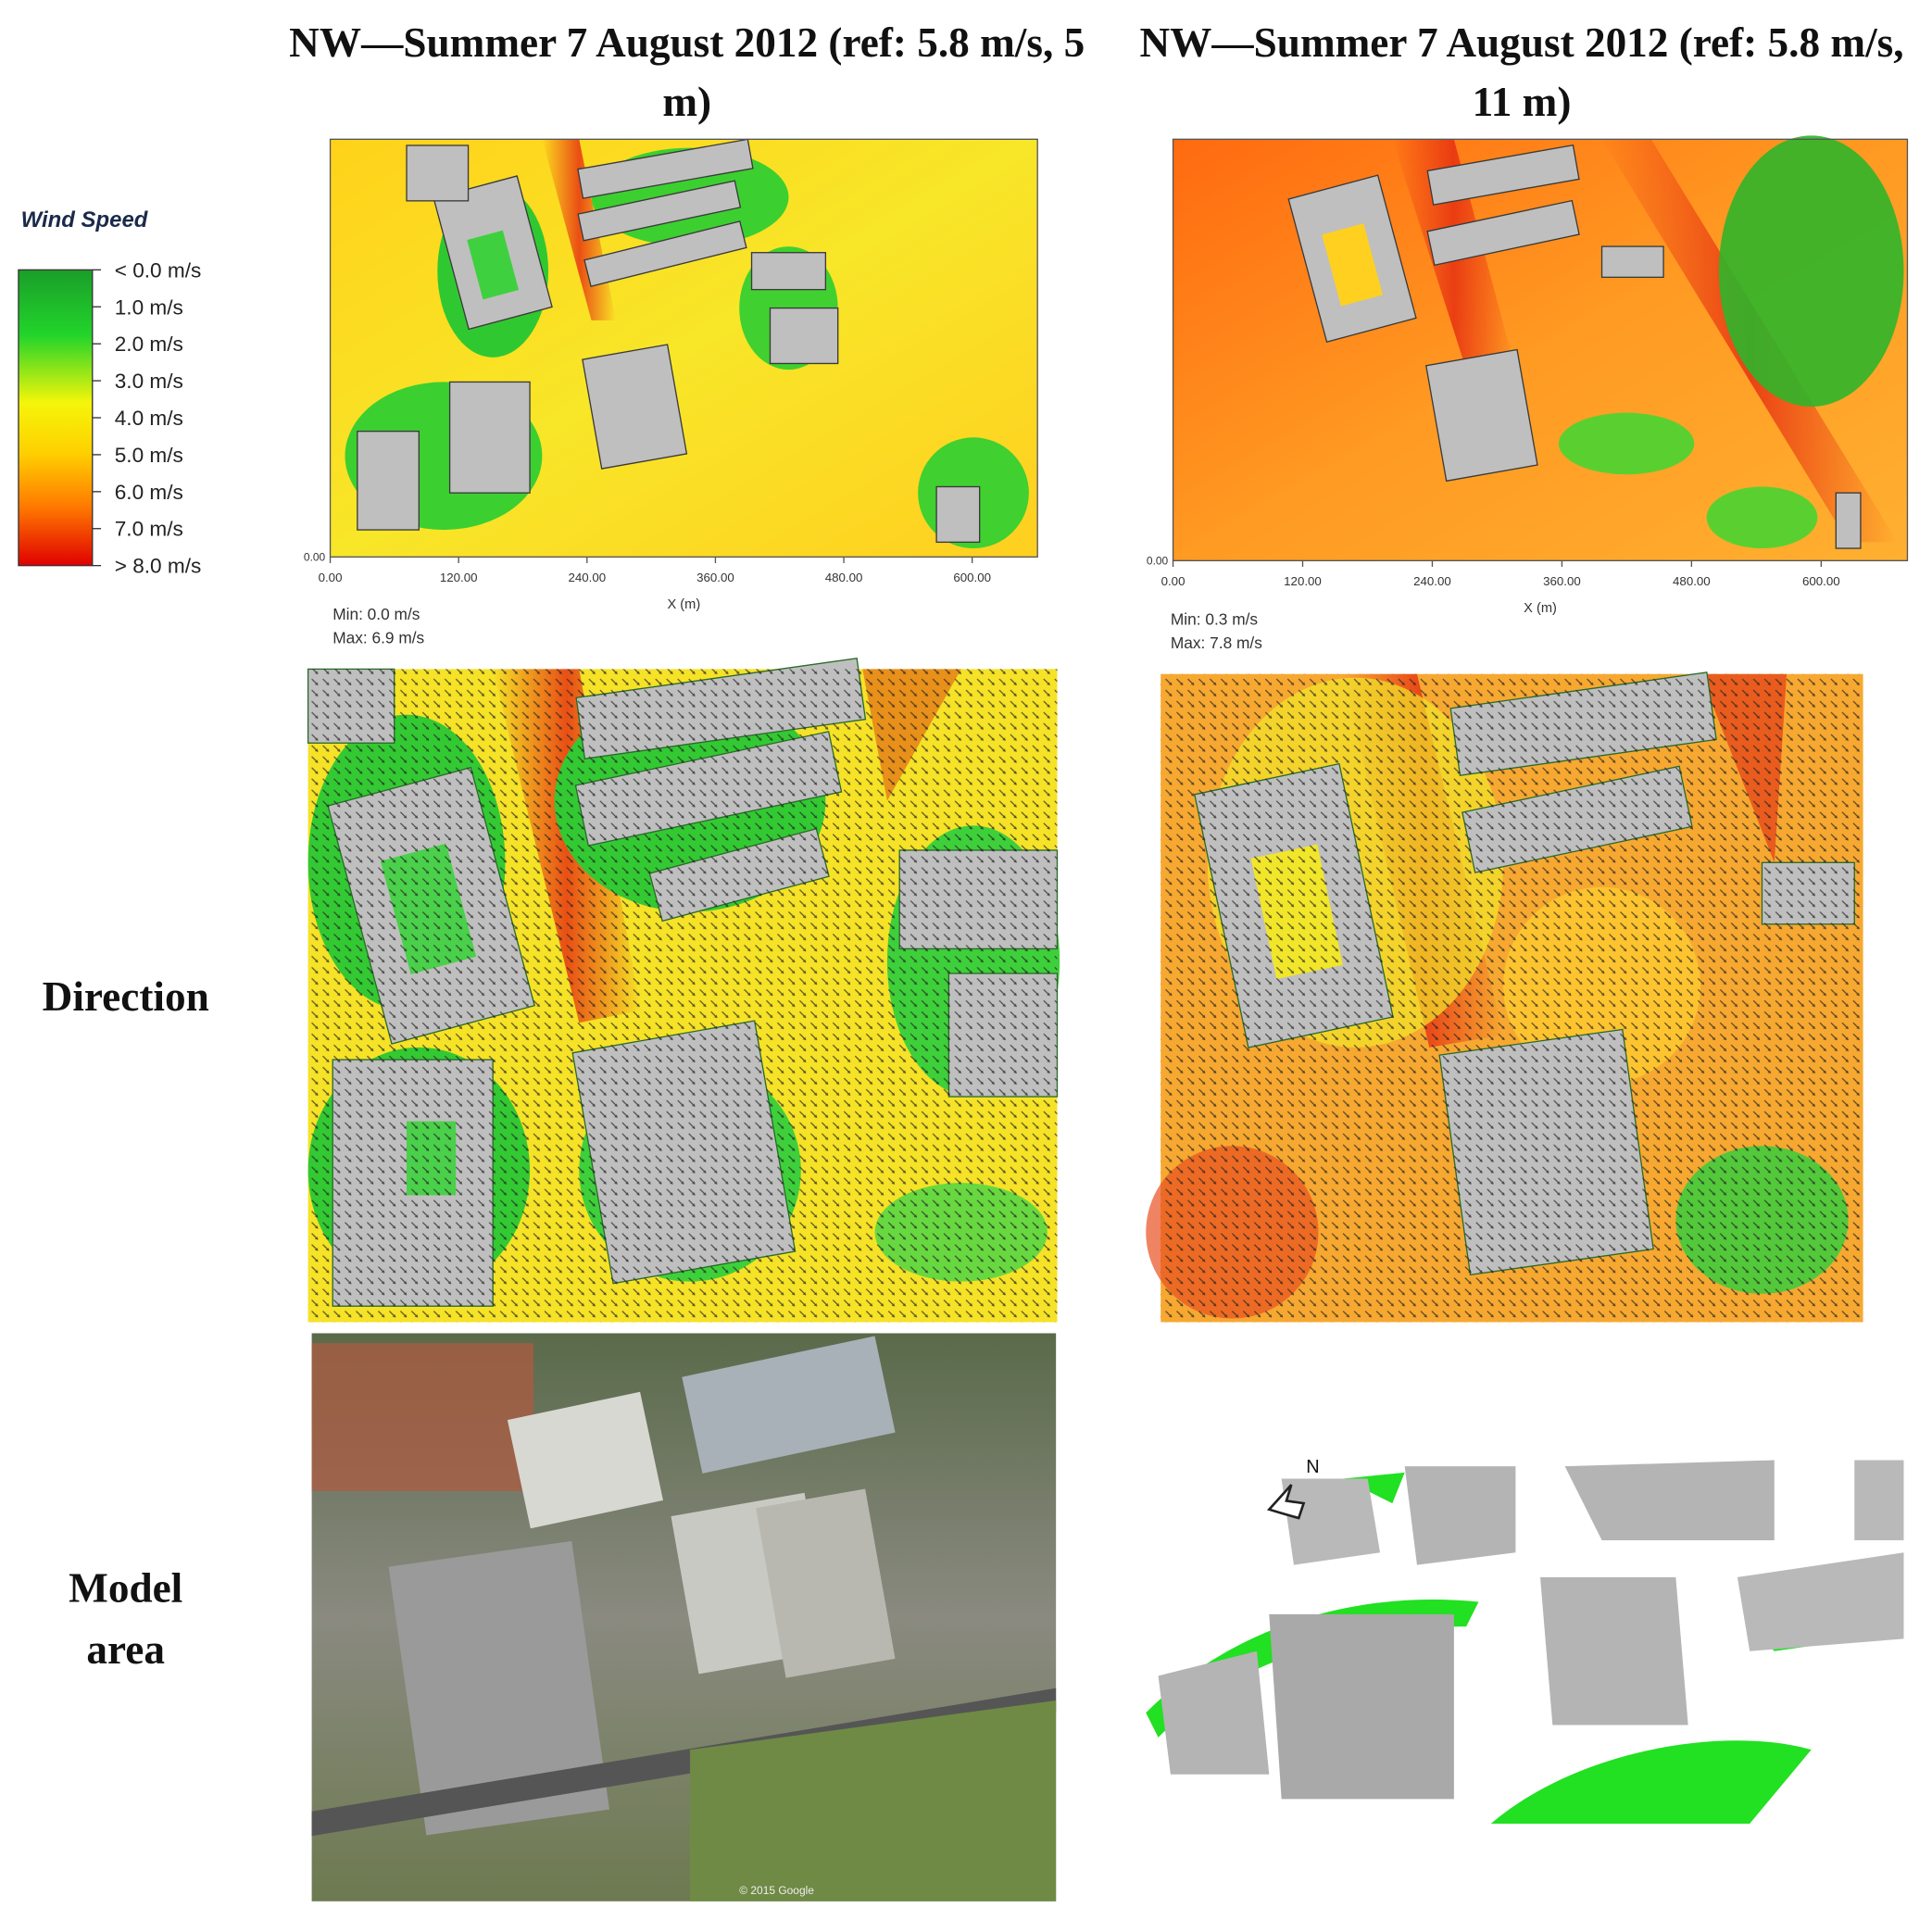 This screenshot has width=1932, height=1920. Describe the element at coordinates (1312, 1467) in the screenshot. I see `north-label: N` at that location.